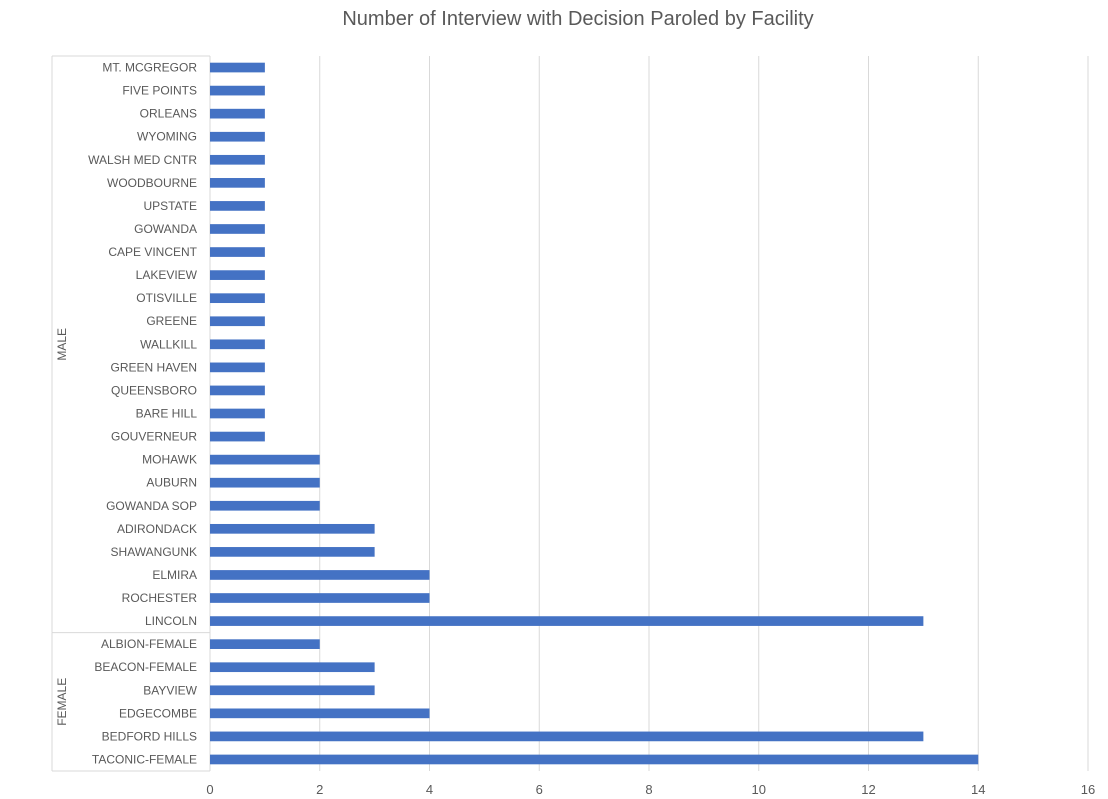 This screenshot has width=1108, height=799. Describe the element at coordinates (167, 414) in the screenshot. I see `category-label: BARE HILL` at that location.